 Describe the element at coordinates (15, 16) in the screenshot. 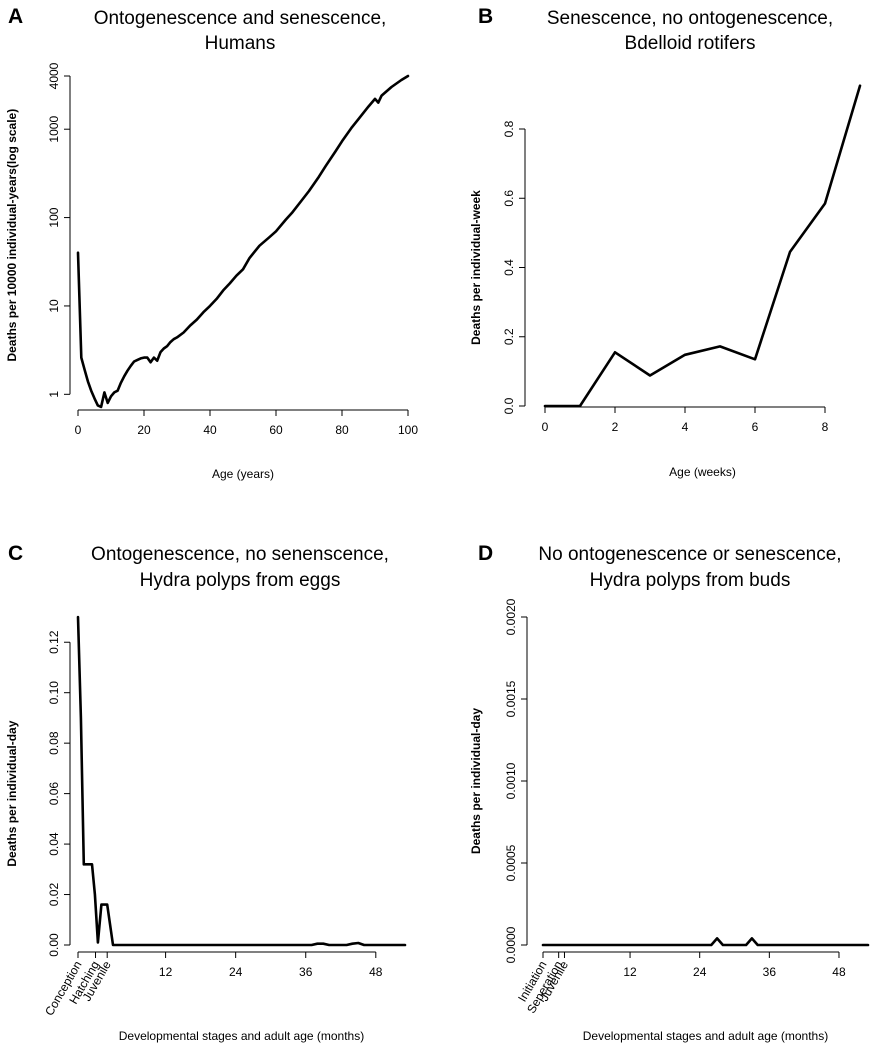

I see `panel-letter: A` at that location.